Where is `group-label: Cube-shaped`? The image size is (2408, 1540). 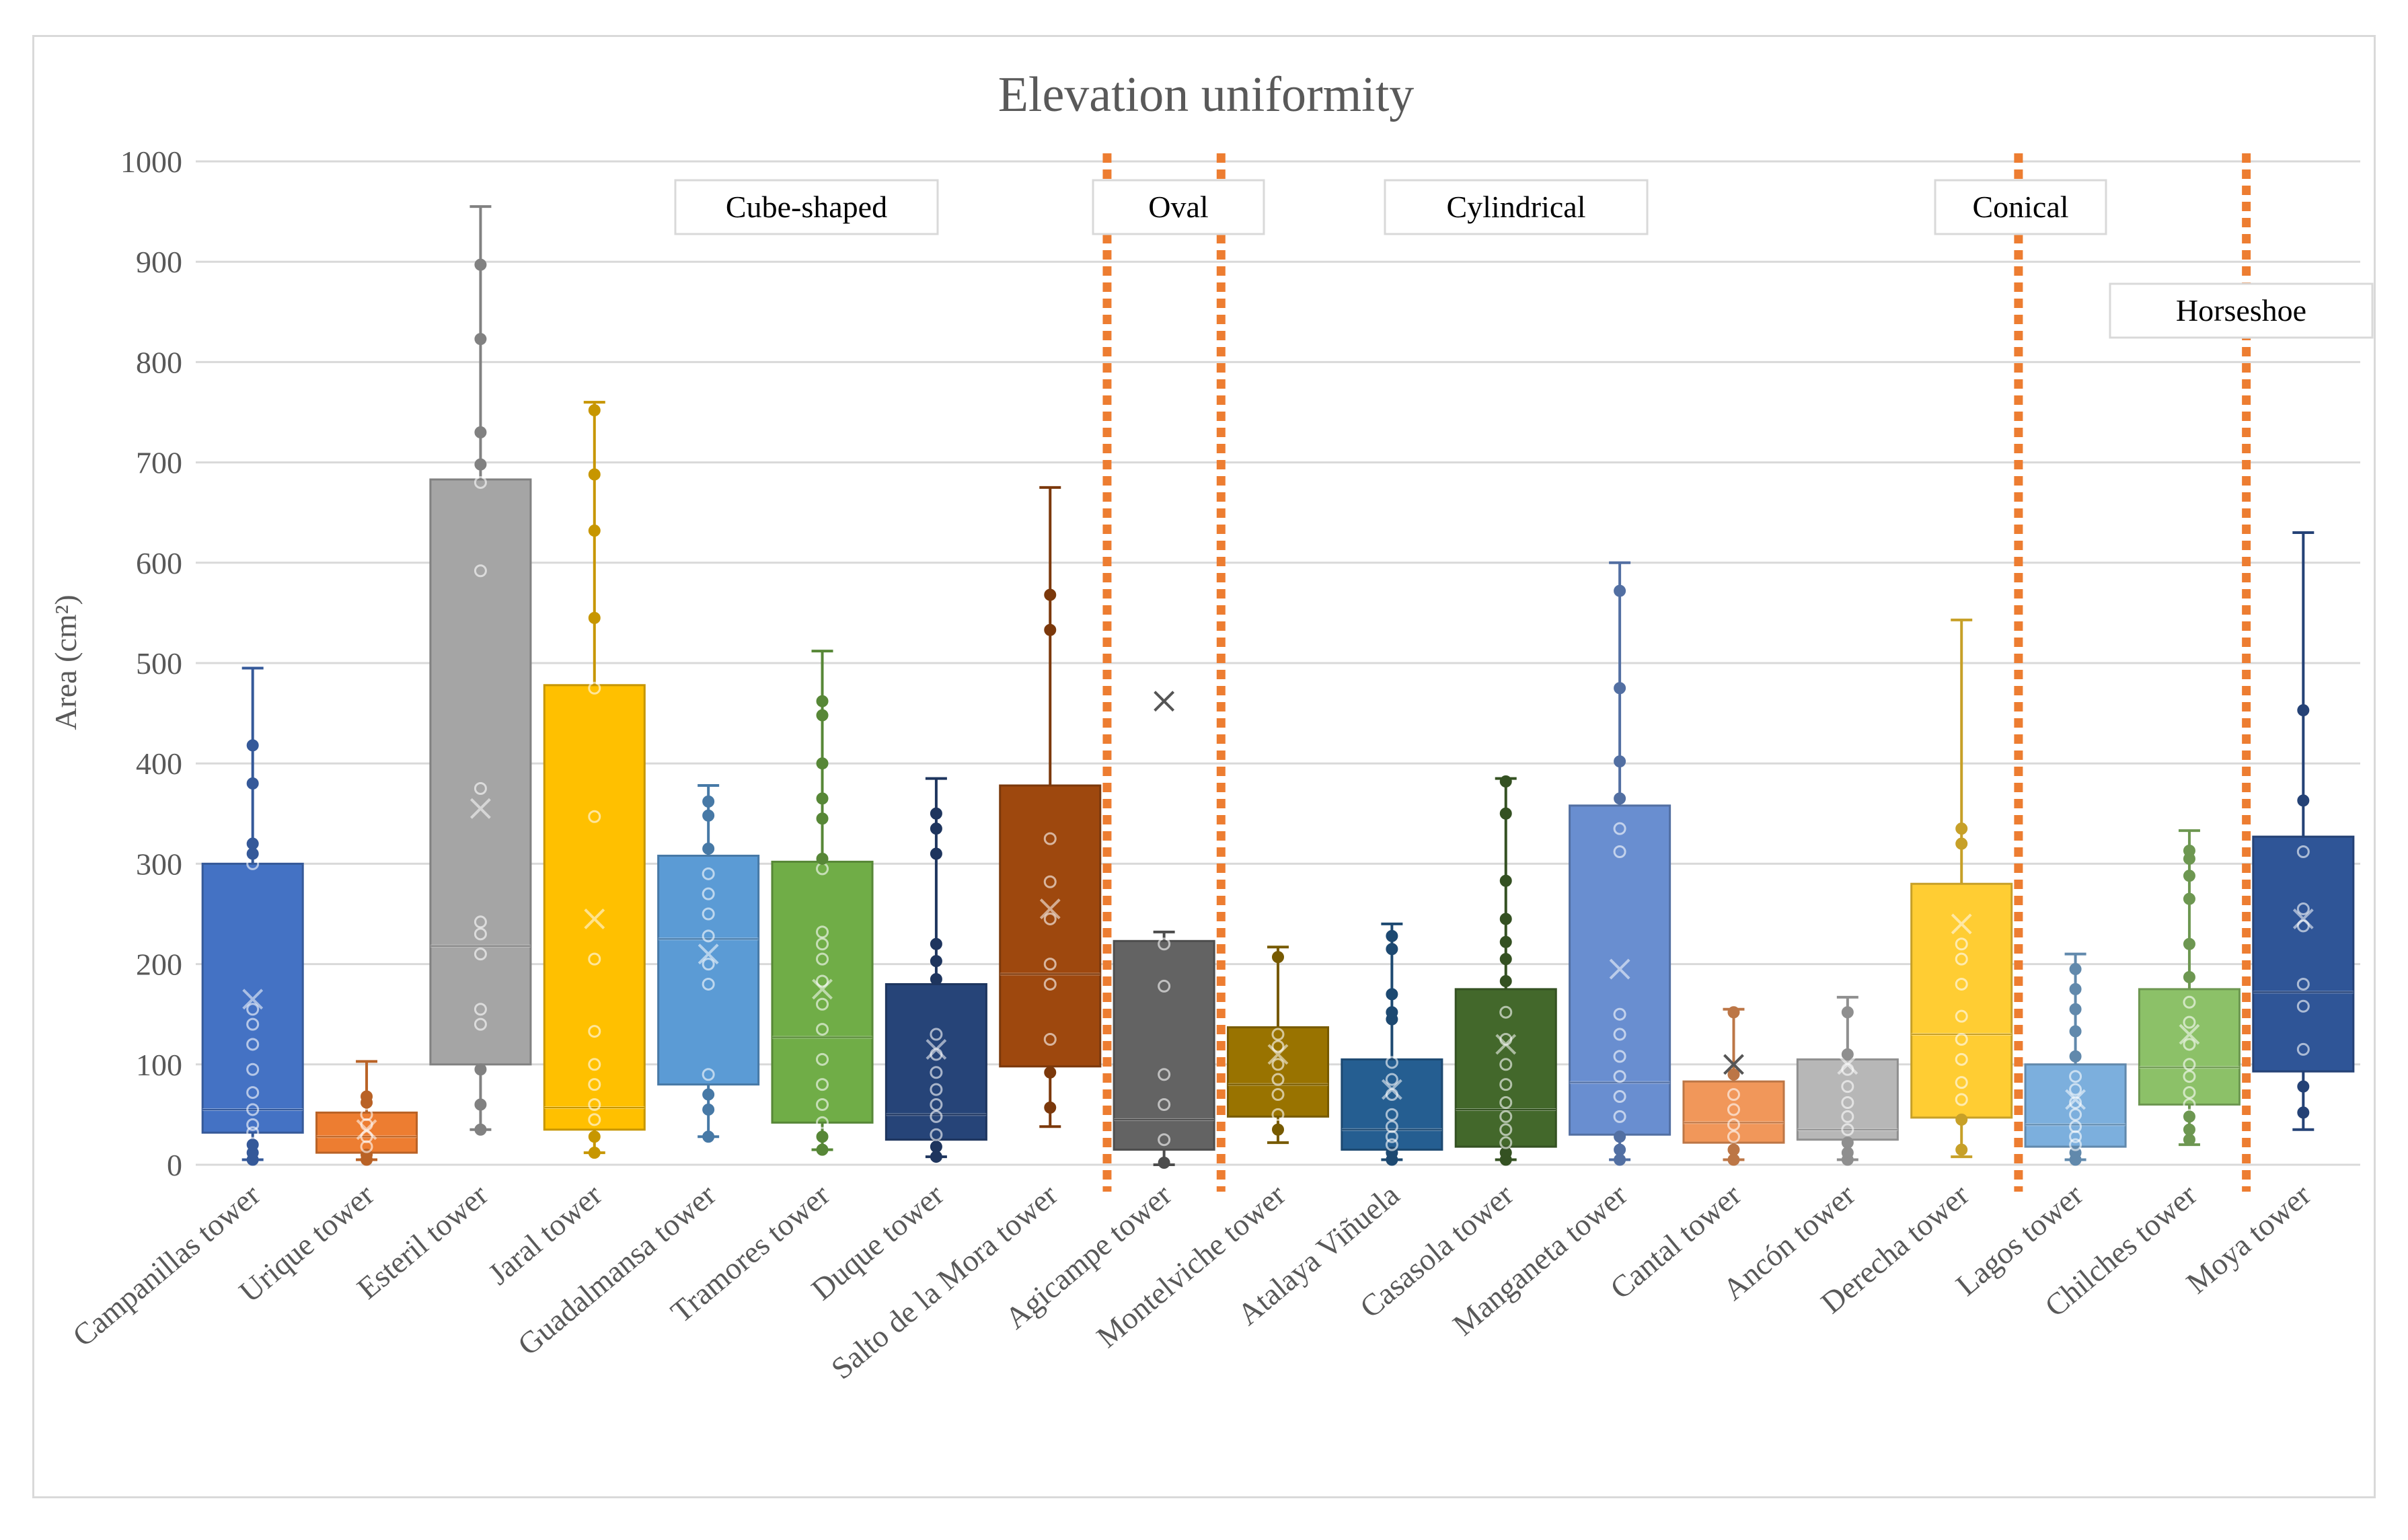 group-label: Cube-shaped is located at coordinates (806, 207).